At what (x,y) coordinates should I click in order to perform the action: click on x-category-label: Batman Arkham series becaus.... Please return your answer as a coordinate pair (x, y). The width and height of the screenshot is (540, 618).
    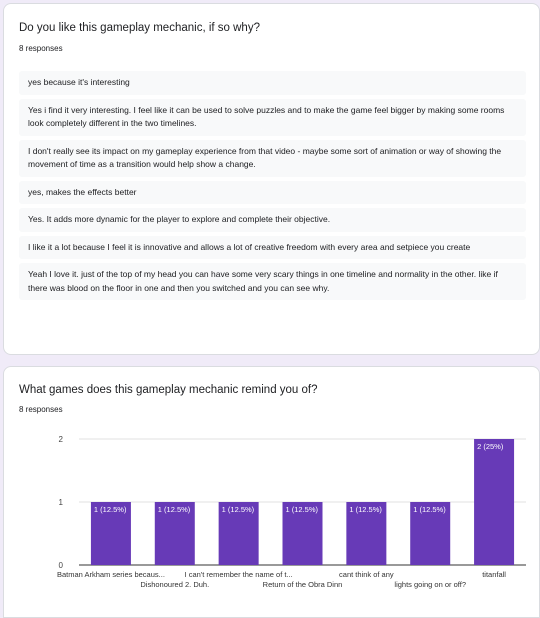
    Looking at the image, I should click on (111, 574).